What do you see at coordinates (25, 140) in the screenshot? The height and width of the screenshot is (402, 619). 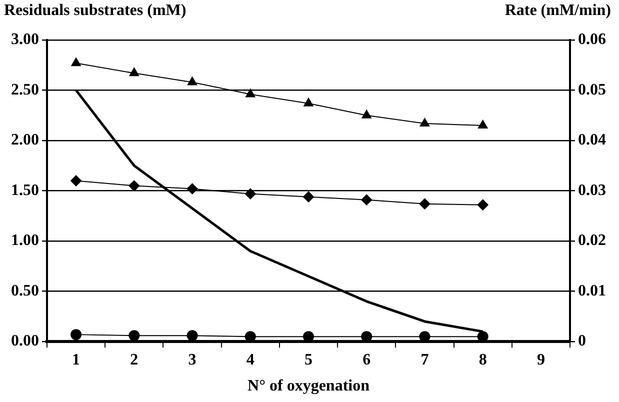 I see `y-tick-label: 2.00` at bounding box center [25, 140].